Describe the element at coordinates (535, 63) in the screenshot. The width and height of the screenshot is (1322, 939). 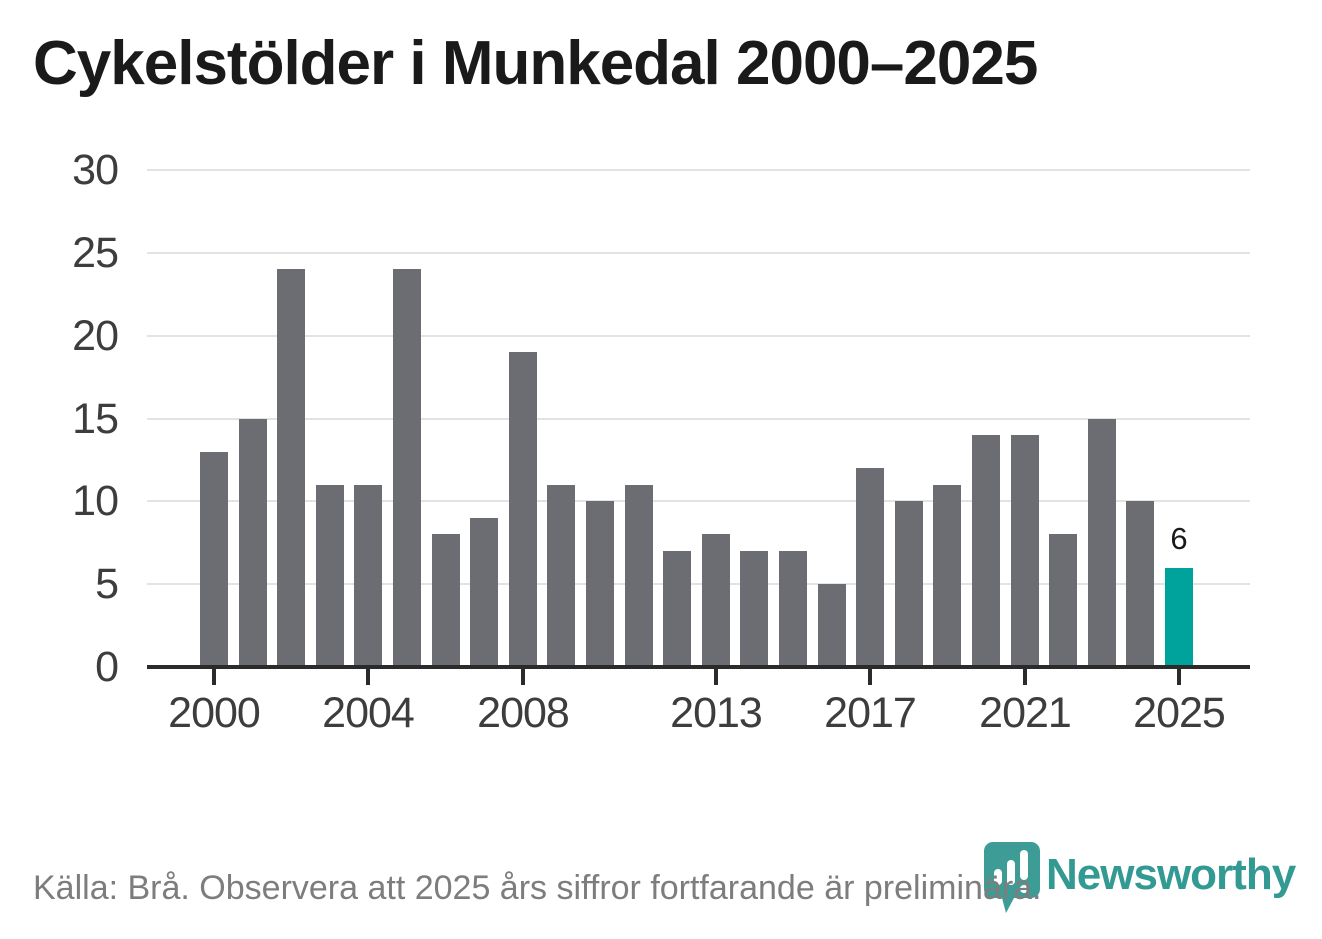
I see `chart-title: Cykelstölder i Munkedal 2000–2025` at that location.